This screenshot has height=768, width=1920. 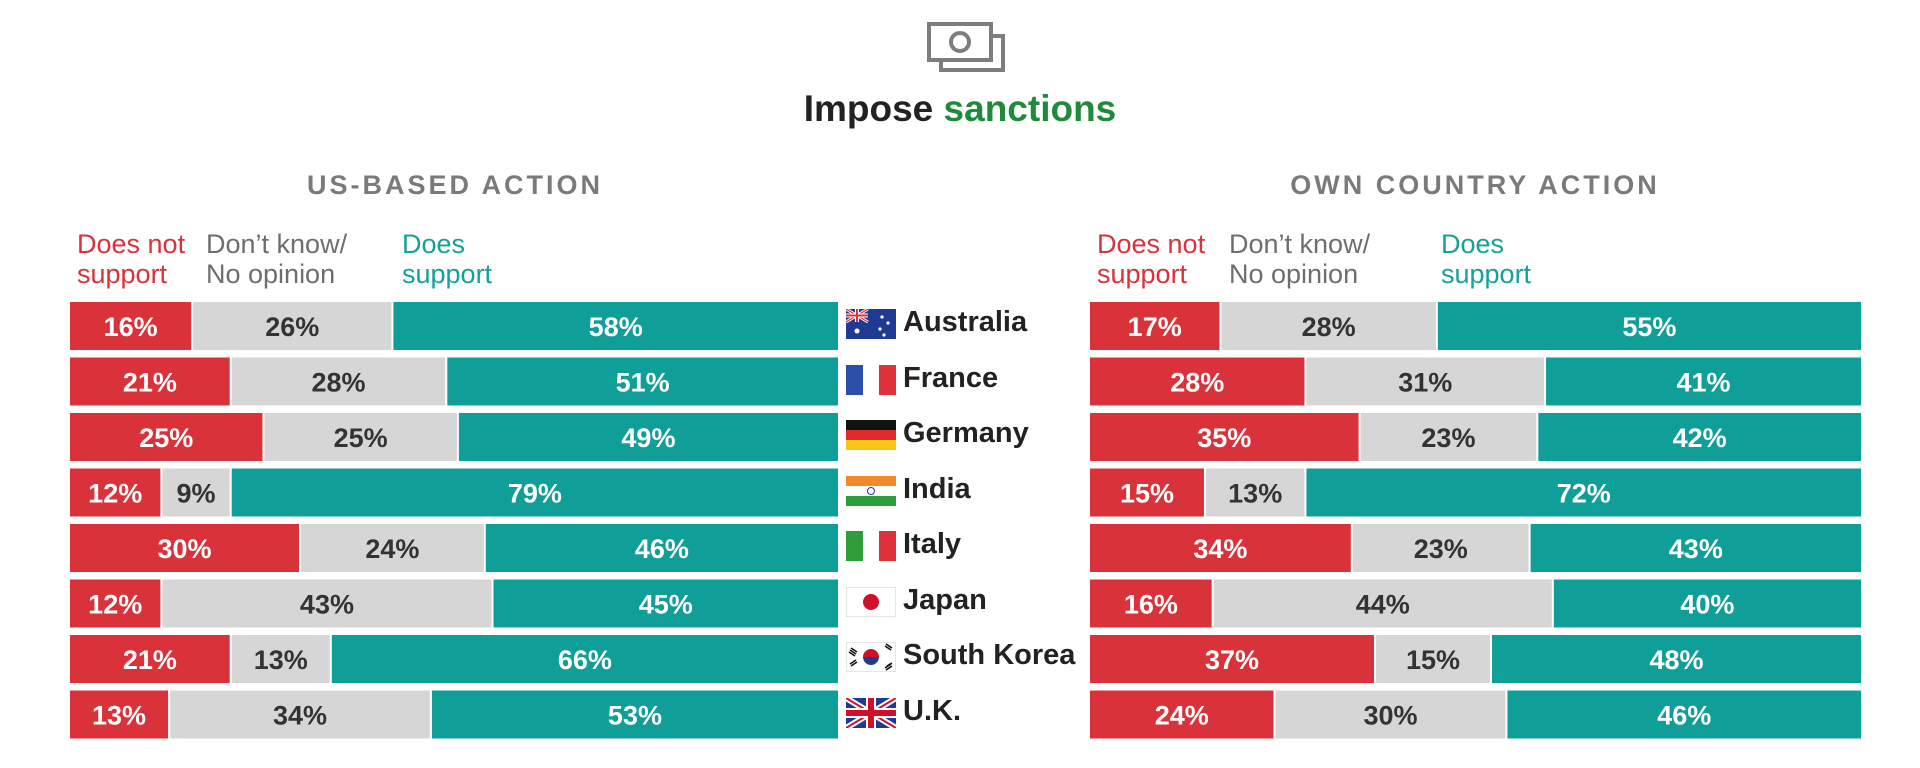 What do you see at coordinates (871, 546) in the screenshot?
I see `italy-flag-icon` at bounding box center [871, 546].